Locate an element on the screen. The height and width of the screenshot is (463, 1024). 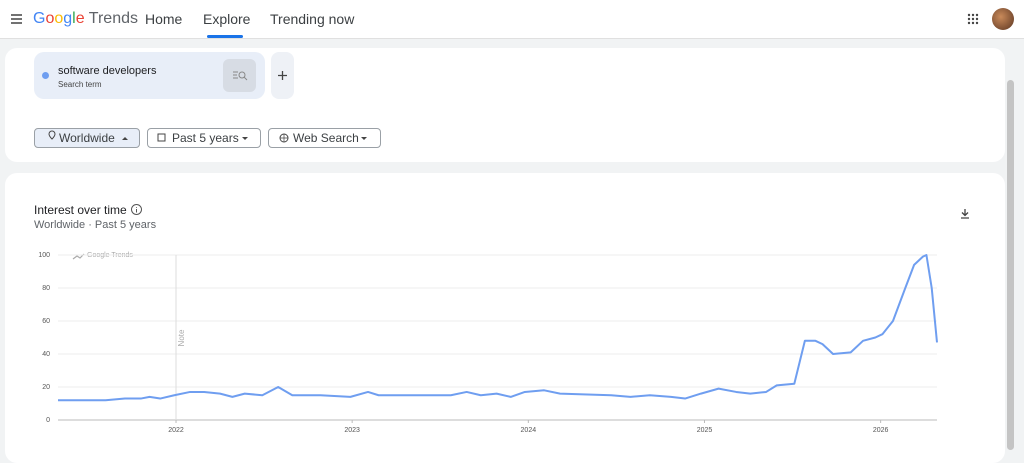
scrollbar is located at coordinates (1010, 265).